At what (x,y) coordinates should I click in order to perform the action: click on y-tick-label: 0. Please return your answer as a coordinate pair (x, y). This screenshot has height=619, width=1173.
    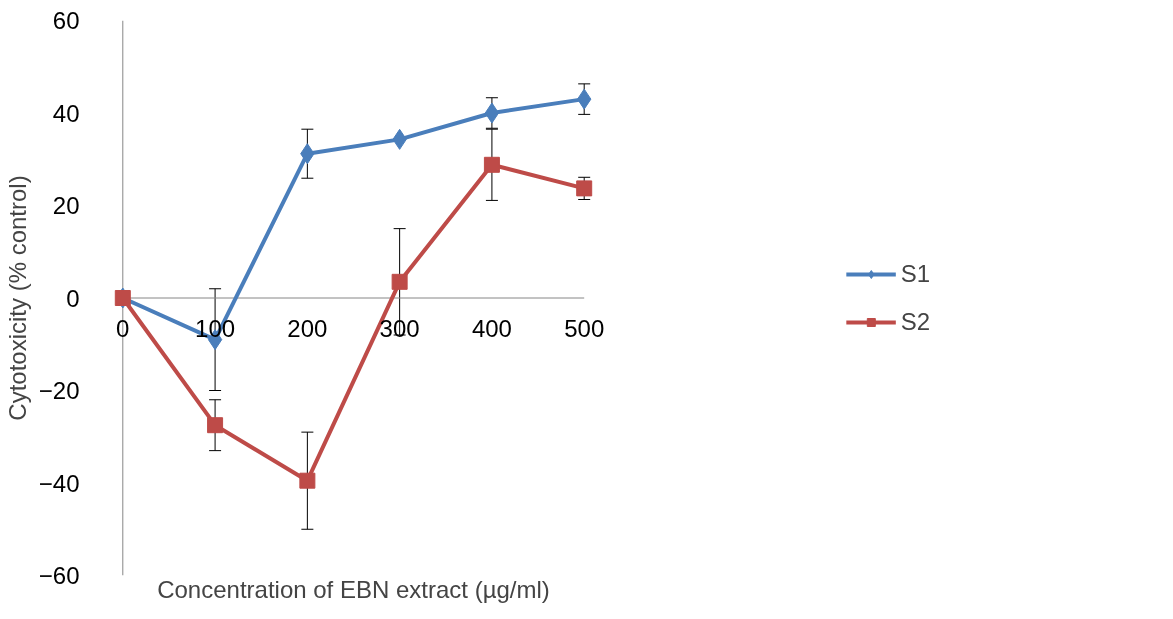
    Looking at the image, I should click on (73, 298).